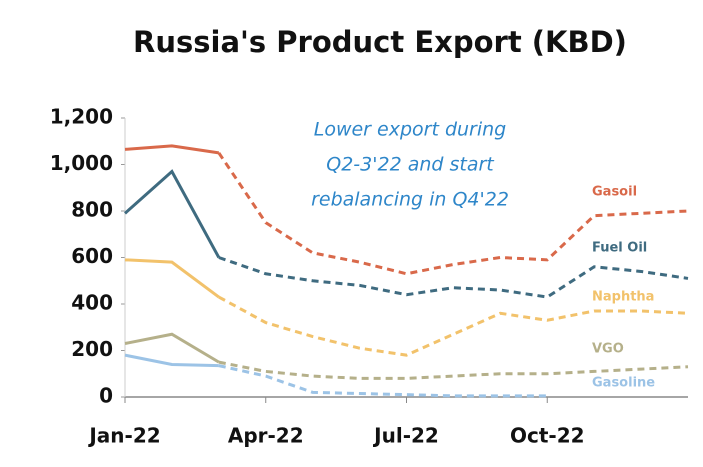 Image resolution: width=703 pixels, height=467 pixels. Describe the element at coordinates (123, 436) in the screenshot. I see `x-tick-label: Jan-22` at that location.